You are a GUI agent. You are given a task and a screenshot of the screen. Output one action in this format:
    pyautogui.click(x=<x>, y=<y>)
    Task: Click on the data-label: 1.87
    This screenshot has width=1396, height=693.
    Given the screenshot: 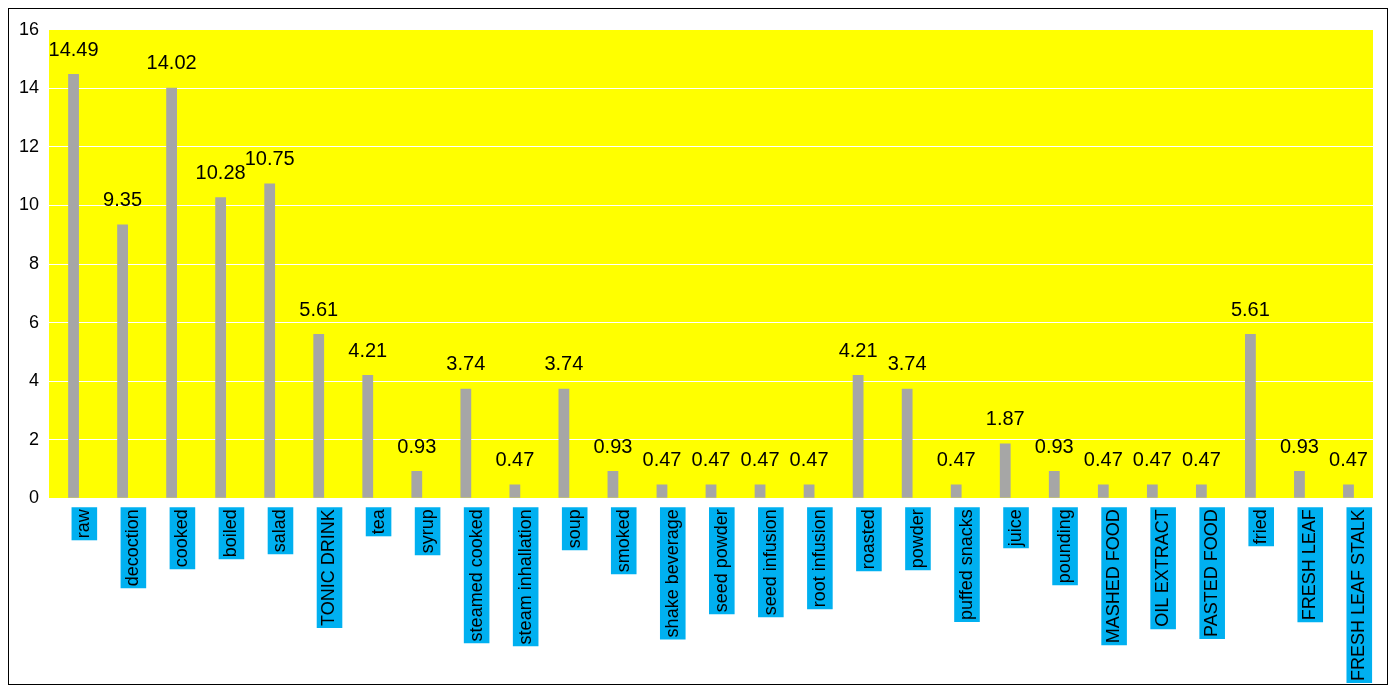 What is the action you would take?
    pyautogui.click(x=1005, y=418)
    